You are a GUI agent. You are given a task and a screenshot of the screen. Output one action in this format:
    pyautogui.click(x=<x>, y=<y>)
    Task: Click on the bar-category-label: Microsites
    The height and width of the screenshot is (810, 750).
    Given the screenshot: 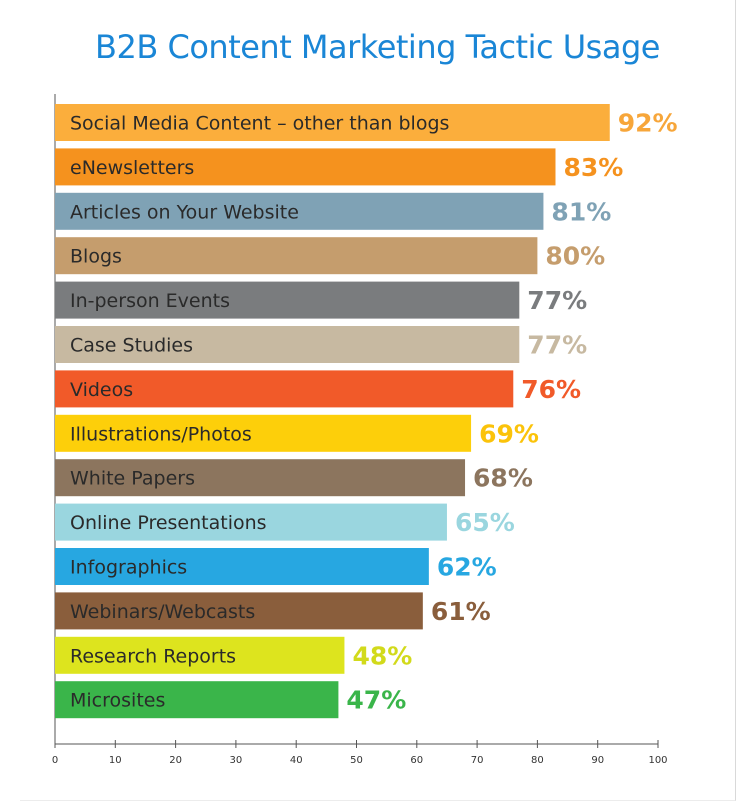 What is the action you would take?
    pyautogui.click(x=117, y=701)
    